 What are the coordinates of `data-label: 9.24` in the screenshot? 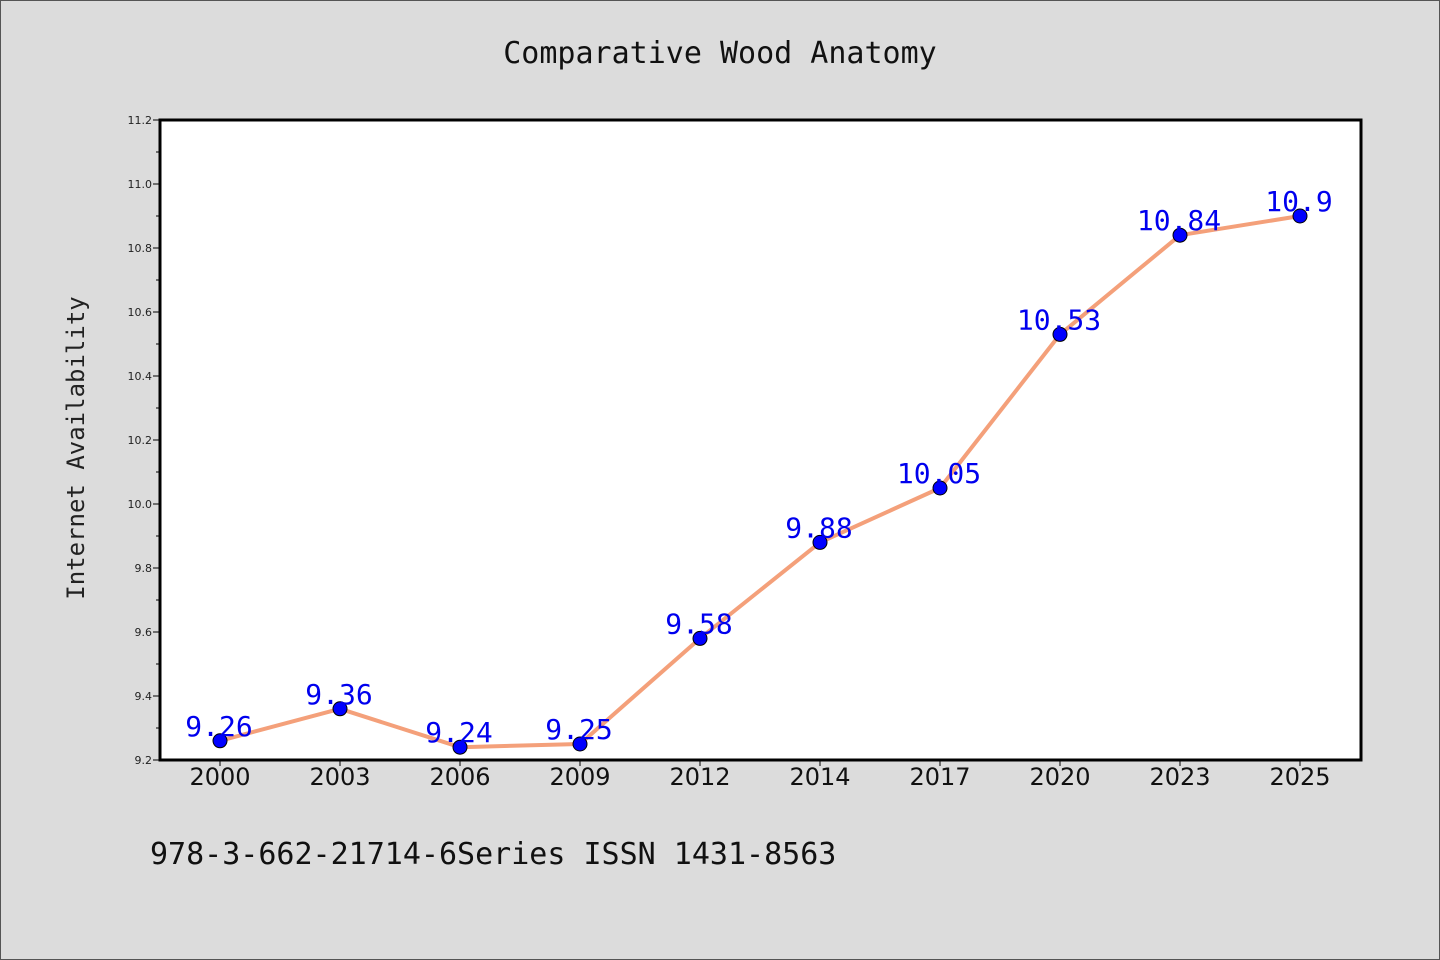 It's located at (458, 732).